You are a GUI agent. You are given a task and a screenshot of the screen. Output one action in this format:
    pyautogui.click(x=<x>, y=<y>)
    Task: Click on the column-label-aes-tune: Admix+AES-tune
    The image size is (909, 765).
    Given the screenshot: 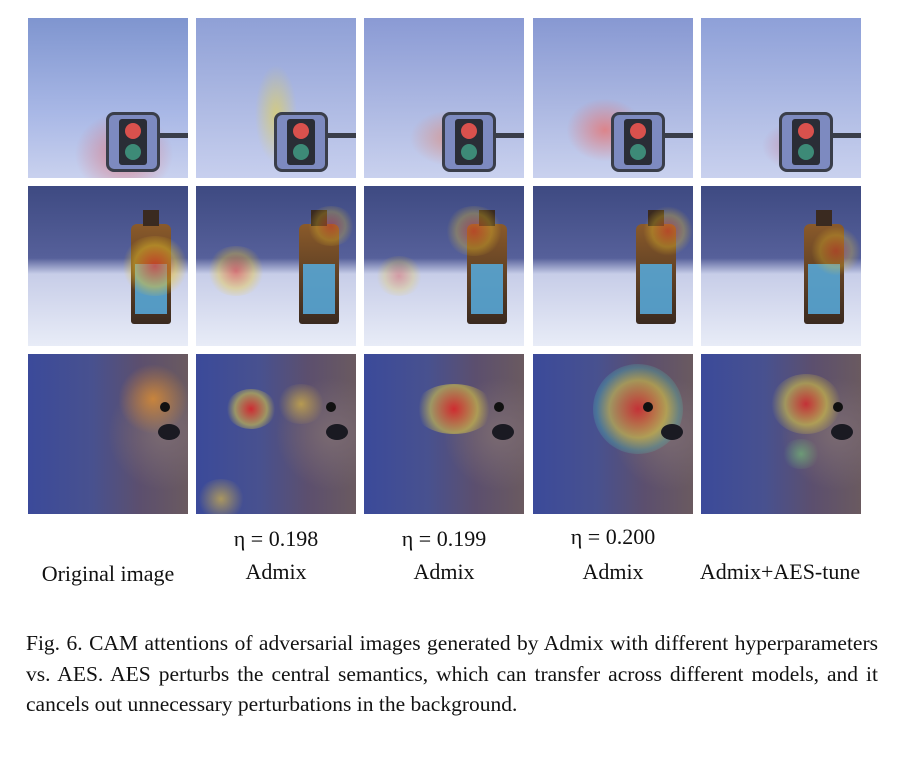 What is the action you would take?
    pyautogui.click(x=780, y=571)
    